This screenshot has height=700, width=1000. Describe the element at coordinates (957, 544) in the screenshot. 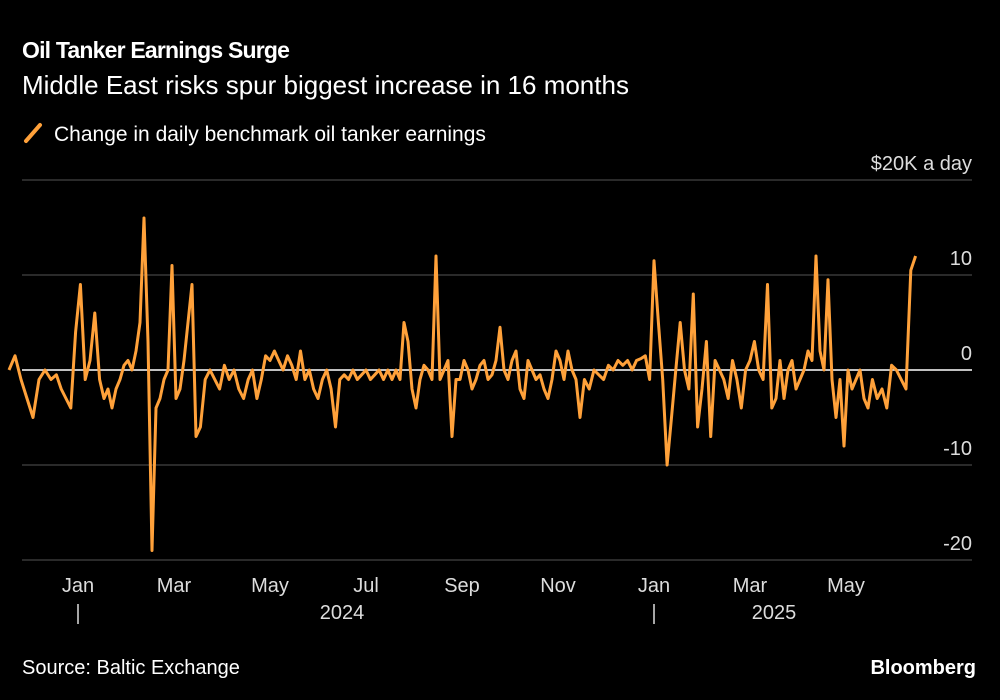

I see `y-tick-label: -20` at that location.